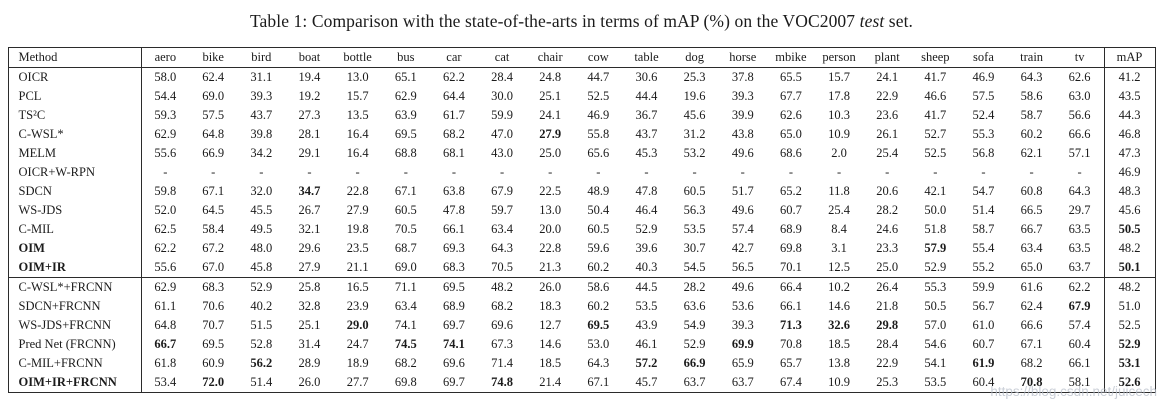  Describe the element at coordinates (453, 191) in the screenshot. I see `table-cell: 63.8` at that location.